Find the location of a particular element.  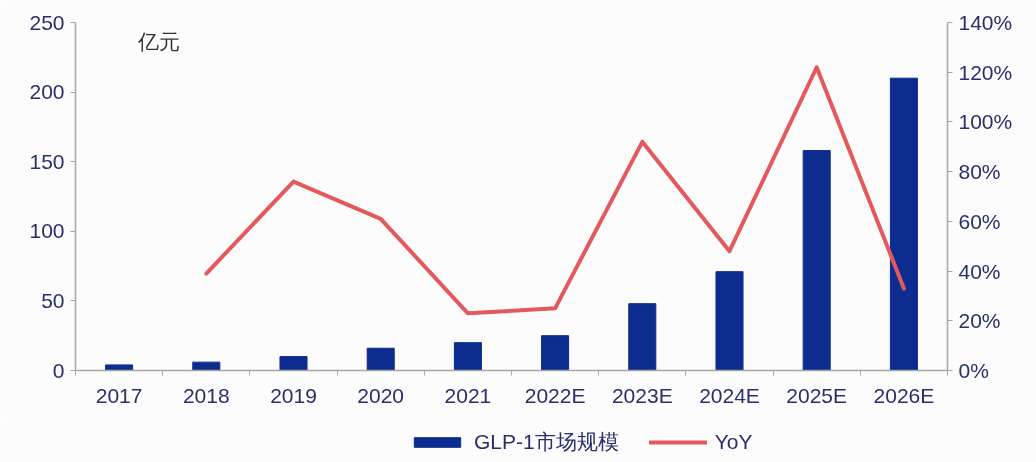

x-tick-label: 2017 is located at coordinates (119, 395).